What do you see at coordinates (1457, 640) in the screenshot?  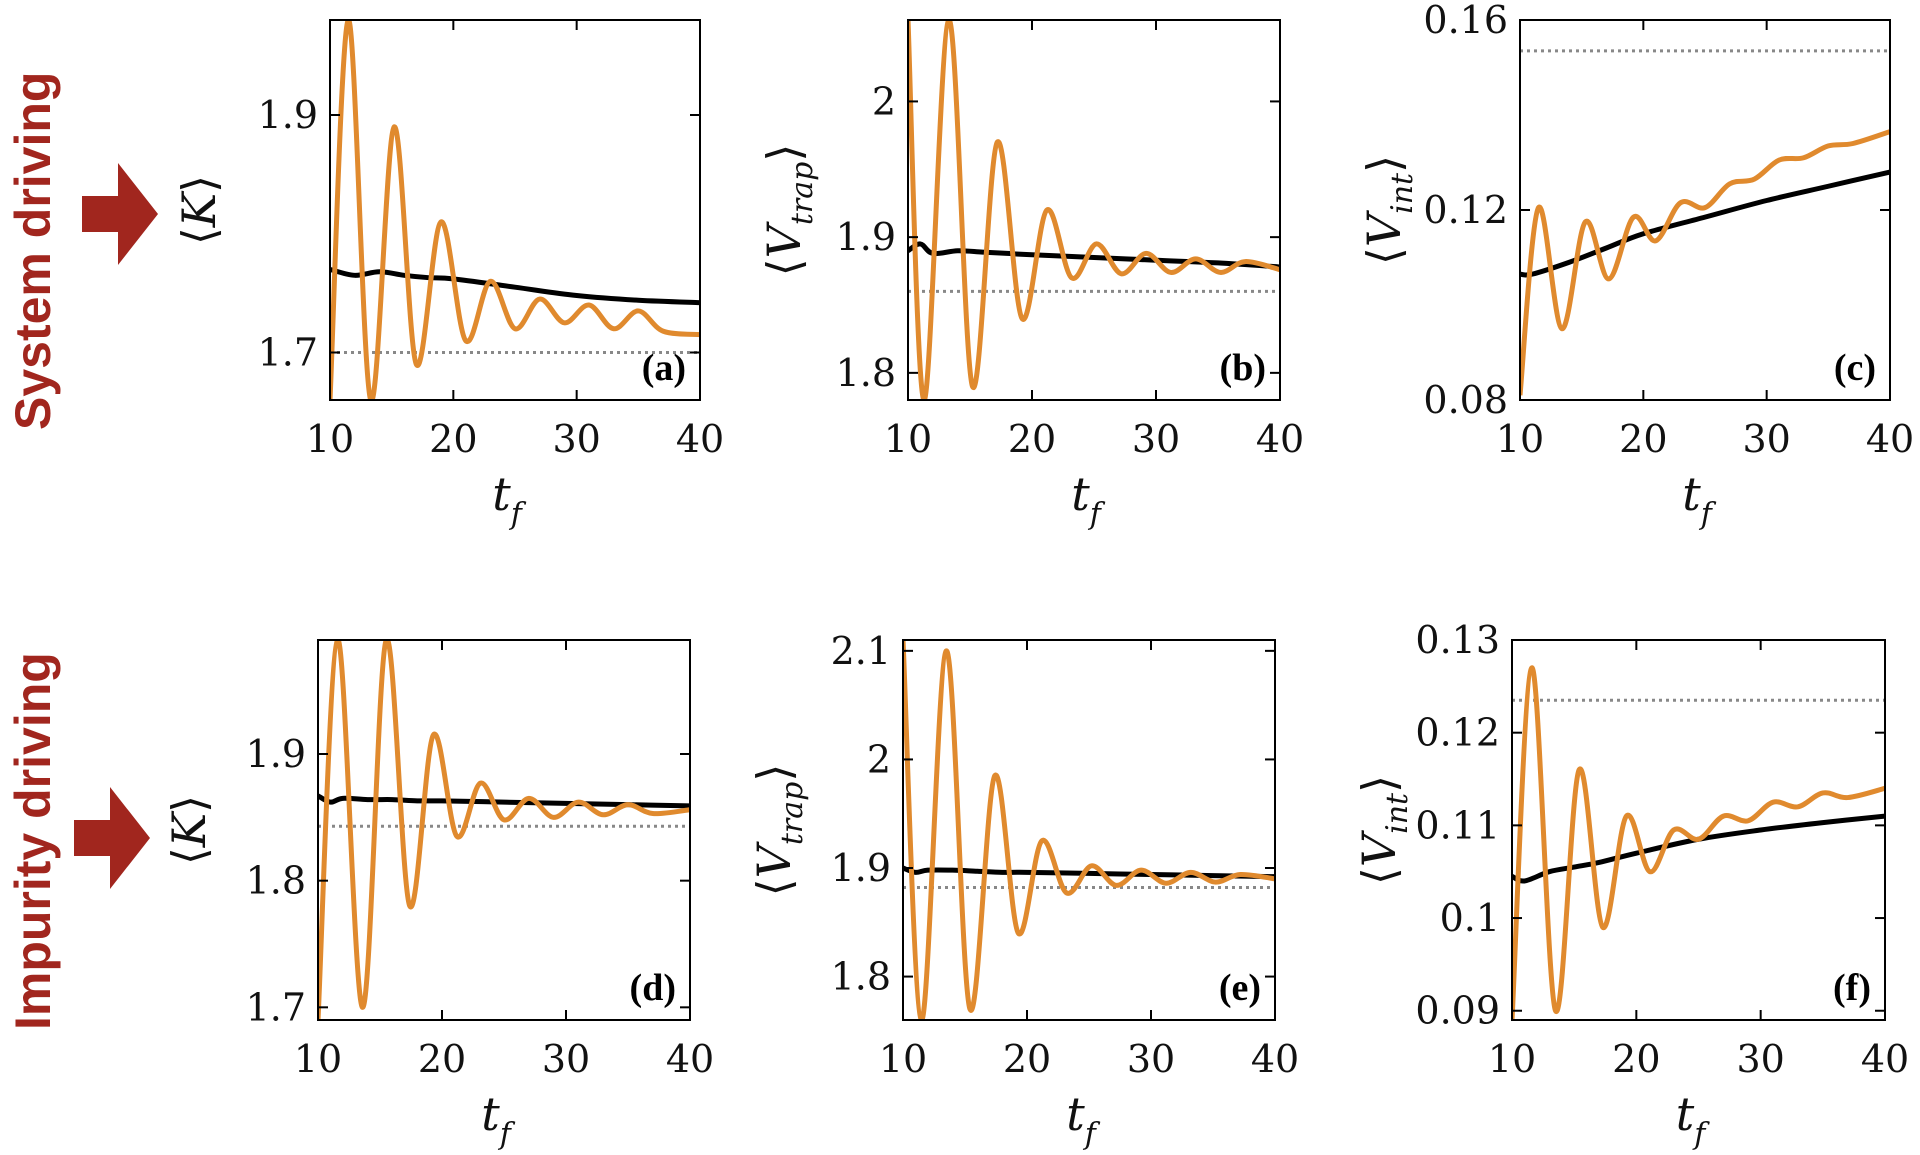 I see `y-tick-label: 0.13` at bounding box center [1457, 640].